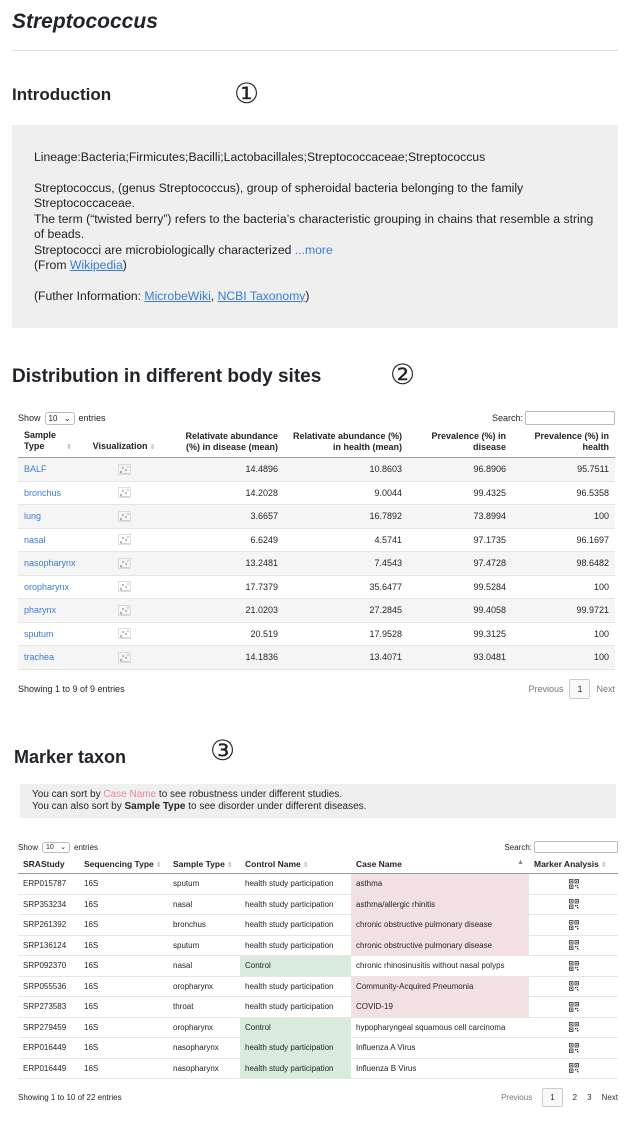  I want to click on sample-type-link: sputum, so click(51, 634).